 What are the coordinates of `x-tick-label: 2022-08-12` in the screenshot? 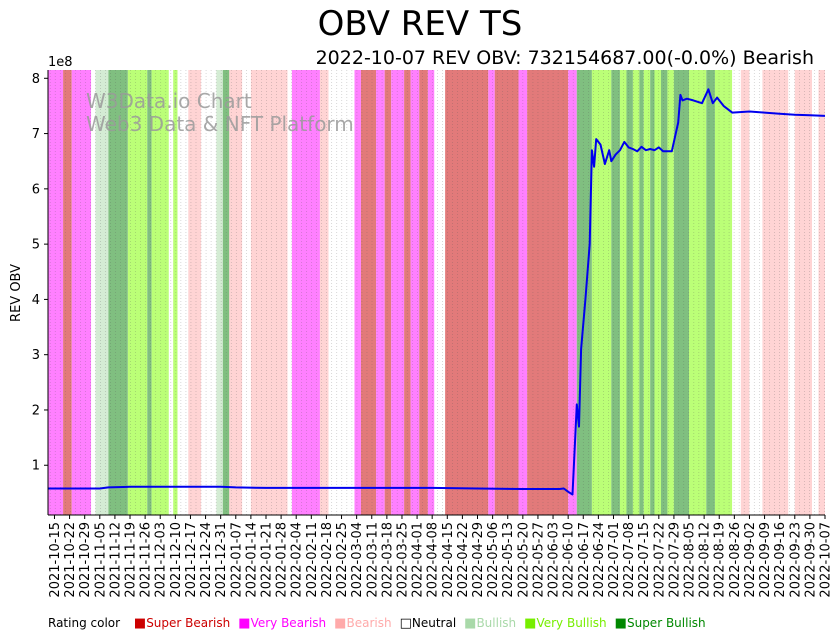 It's located at (705, 560).